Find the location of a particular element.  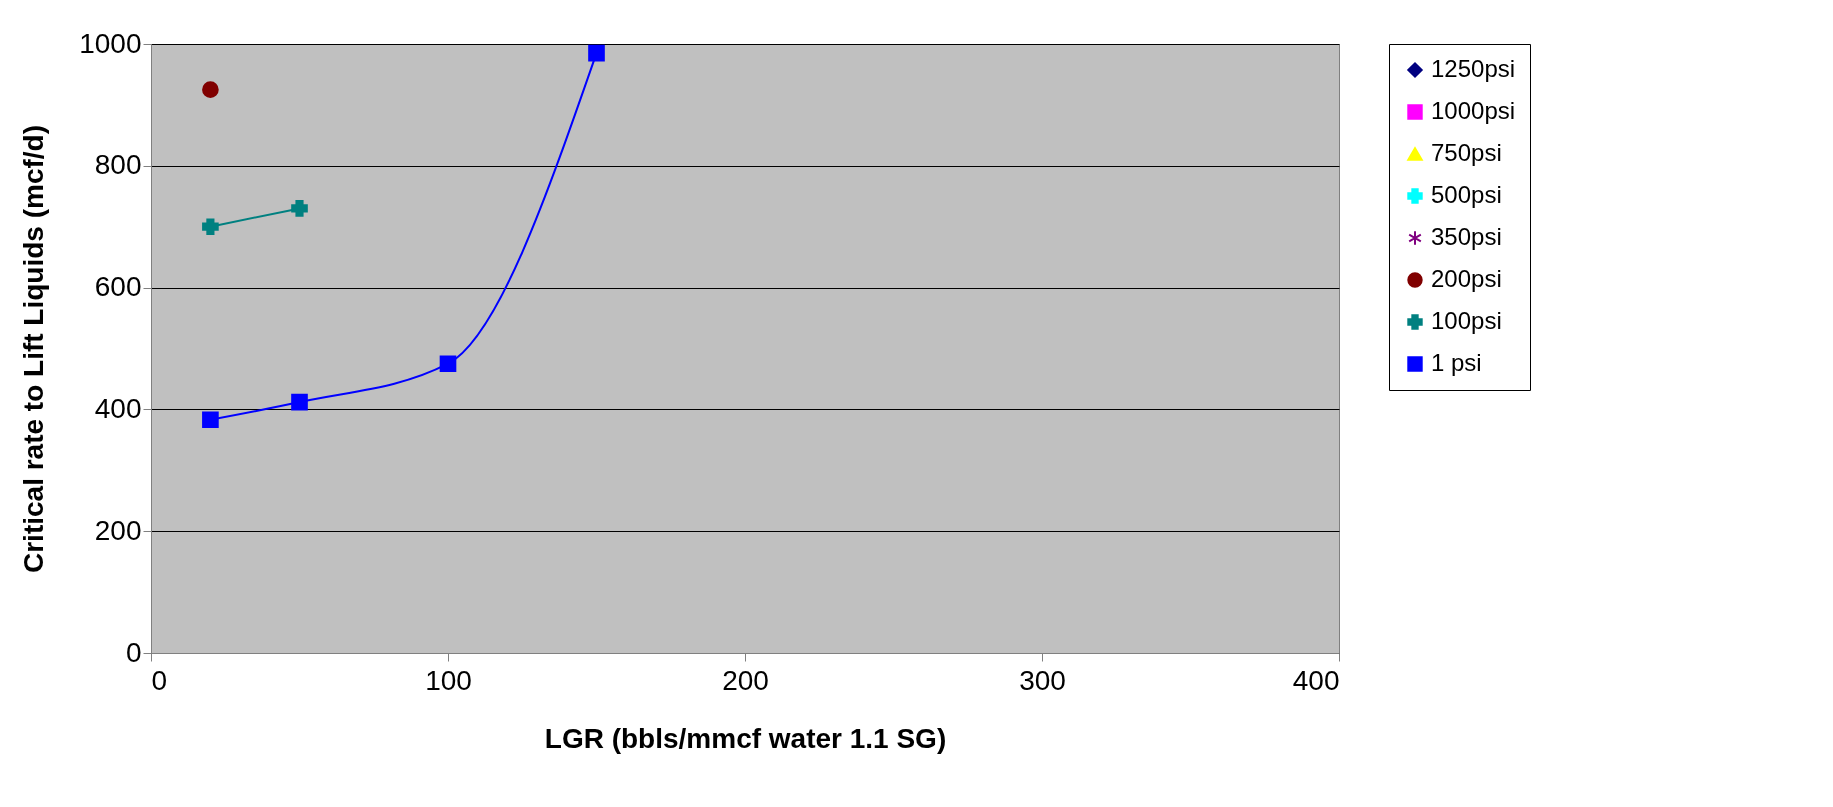

x-tick-label: 0 is located at coordinates (159, 680).